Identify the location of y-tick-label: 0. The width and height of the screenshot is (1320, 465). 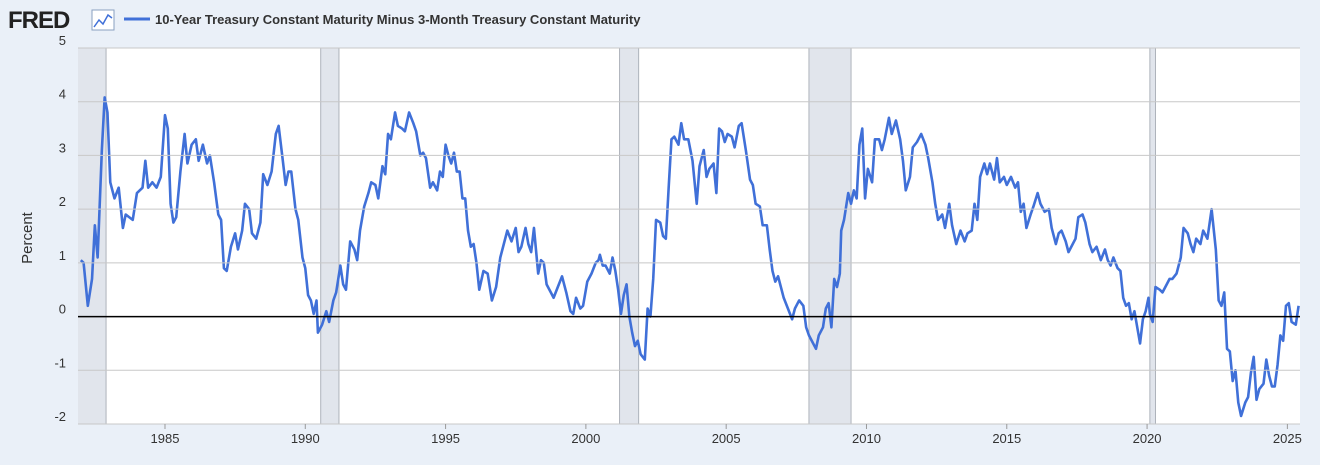
(62, 309).